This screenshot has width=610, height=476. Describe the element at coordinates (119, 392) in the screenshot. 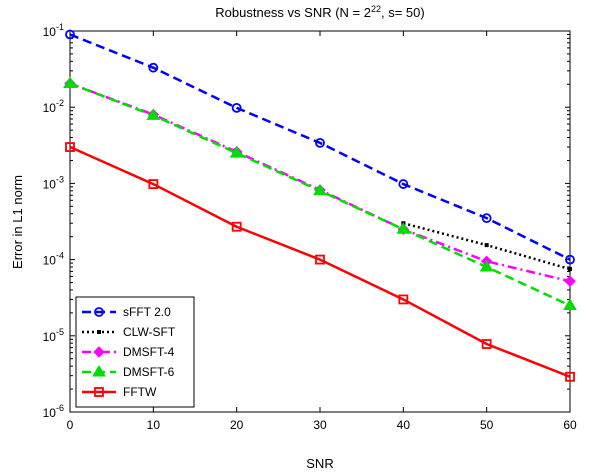

I see `legend-item-fftw: FFTW` at that location.